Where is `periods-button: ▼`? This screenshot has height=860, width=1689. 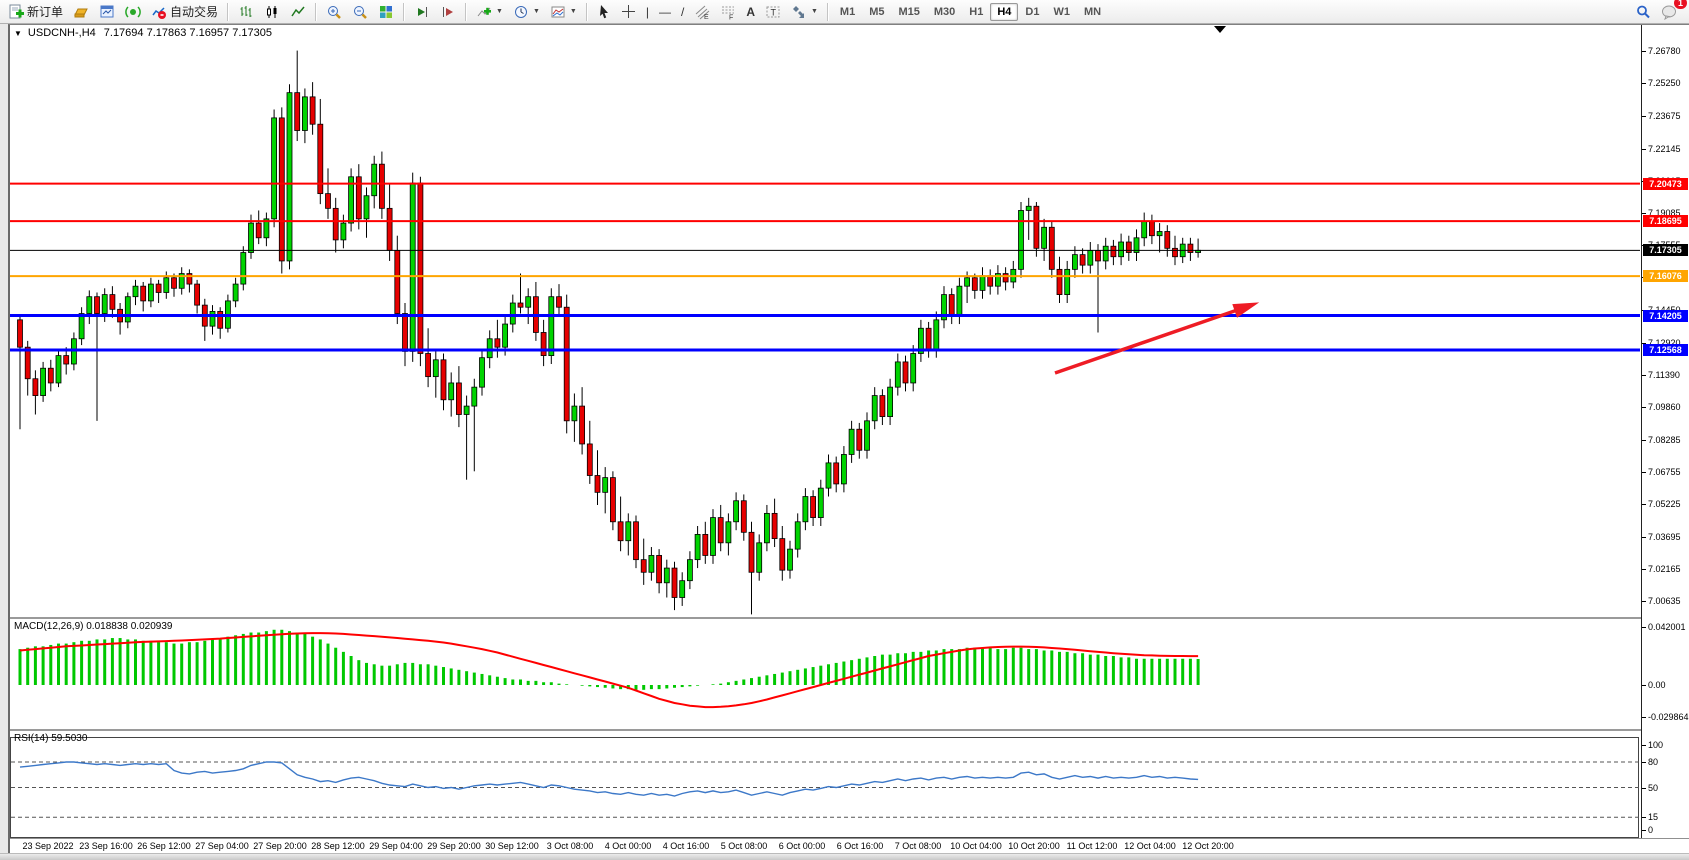
periods-button: ▼ is located at coordinates (526, 11).